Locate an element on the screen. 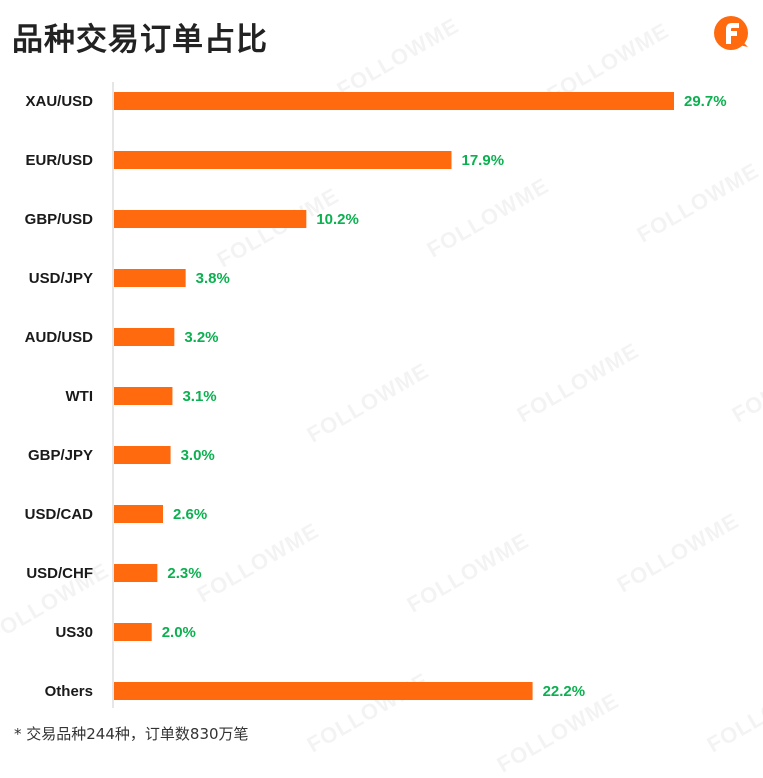 Image resolution: width=763 pixels, height=778 pixels. category-label: USD/CAD is located at coordinates (59, 514).